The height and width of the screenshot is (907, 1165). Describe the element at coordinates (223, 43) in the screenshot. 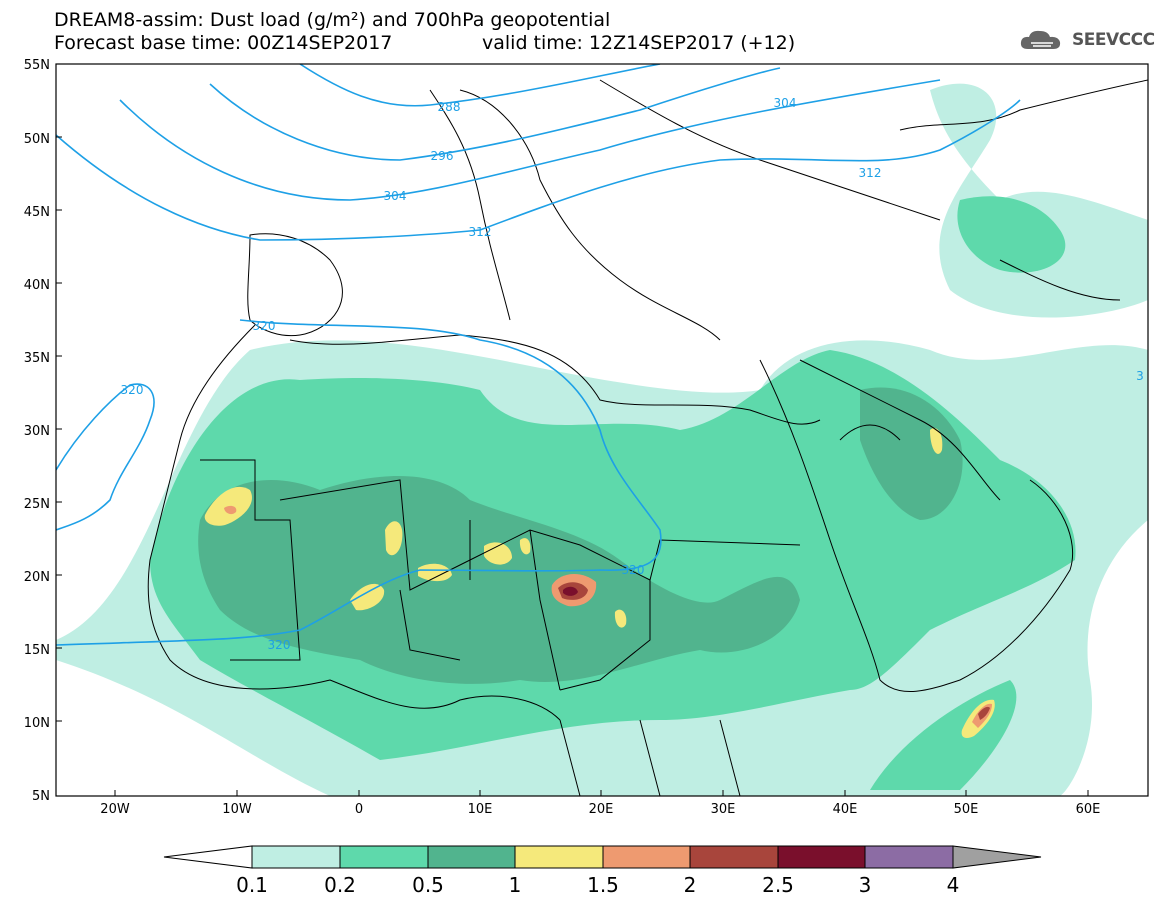

I see `base-time: Forecast base time: 00Z14SEP2017` at that location.